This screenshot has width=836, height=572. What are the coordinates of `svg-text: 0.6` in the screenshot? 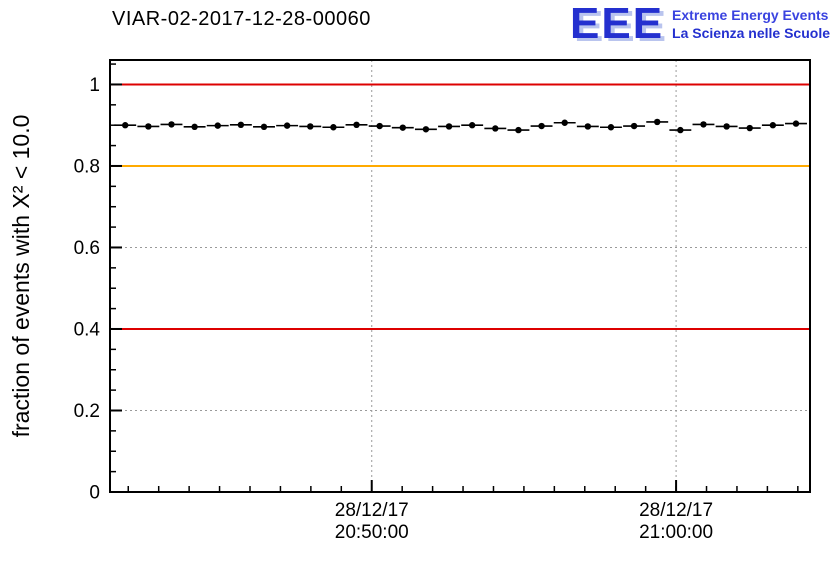 It's located at (87, 248).